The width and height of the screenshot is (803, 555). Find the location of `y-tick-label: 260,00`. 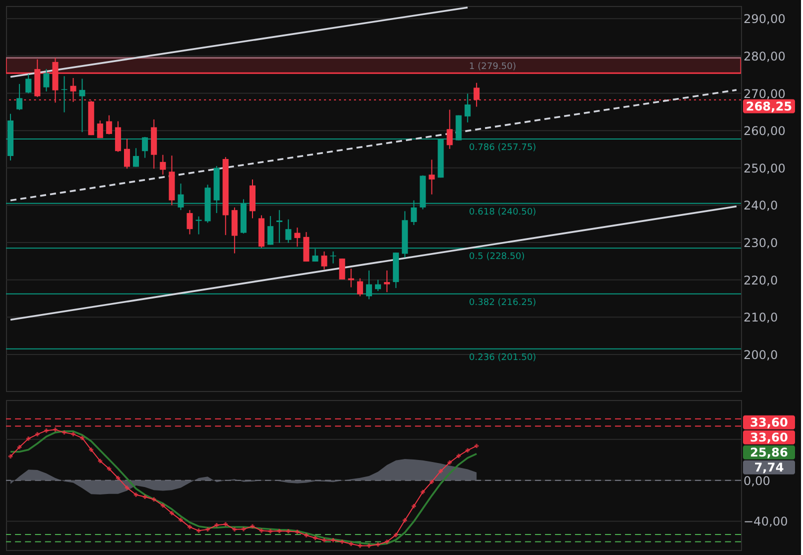

y-tick-label: 260,00 is located at coordinates (765, 131).